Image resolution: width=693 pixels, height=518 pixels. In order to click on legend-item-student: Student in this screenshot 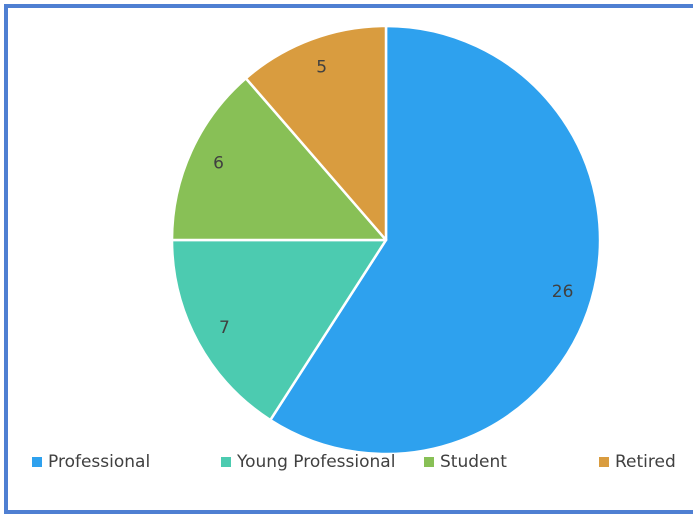, I will do `click(465, 462)`.